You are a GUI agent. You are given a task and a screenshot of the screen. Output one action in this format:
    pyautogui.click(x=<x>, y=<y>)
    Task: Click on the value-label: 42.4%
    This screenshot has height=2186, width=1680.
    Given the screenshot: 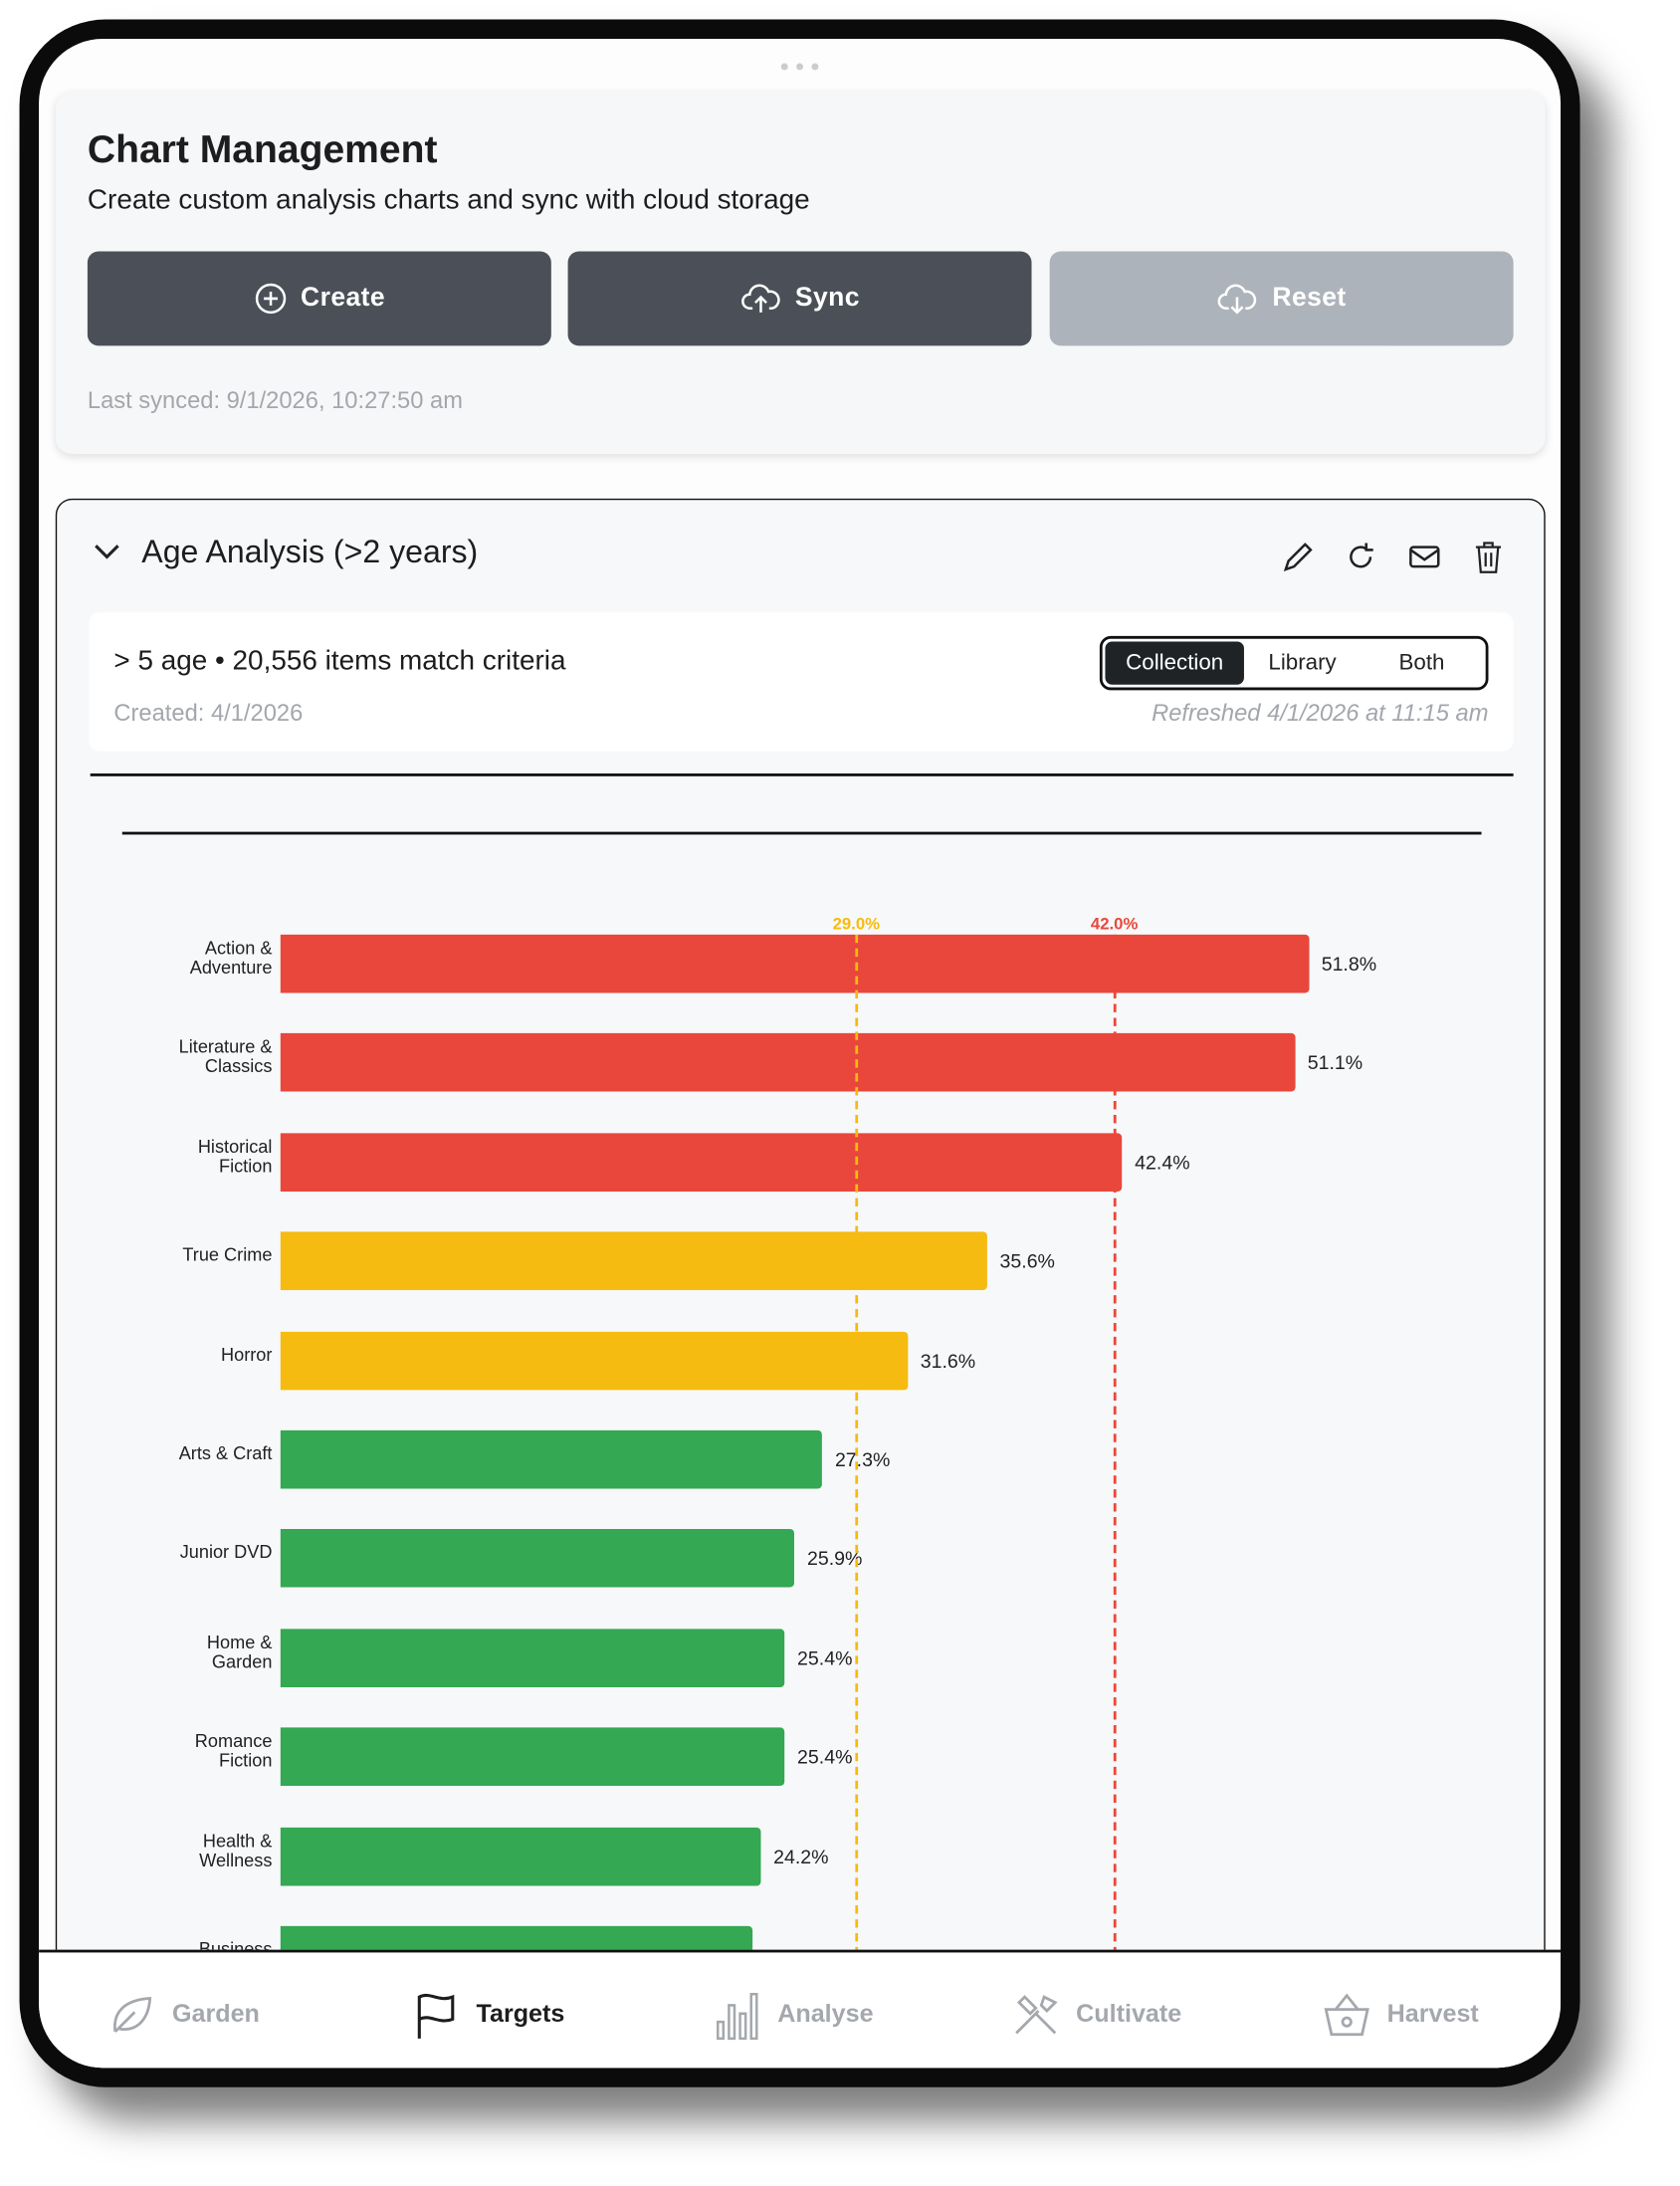 What is the action you would take?
    pyautogui.click(x=1162, y=1162)
    